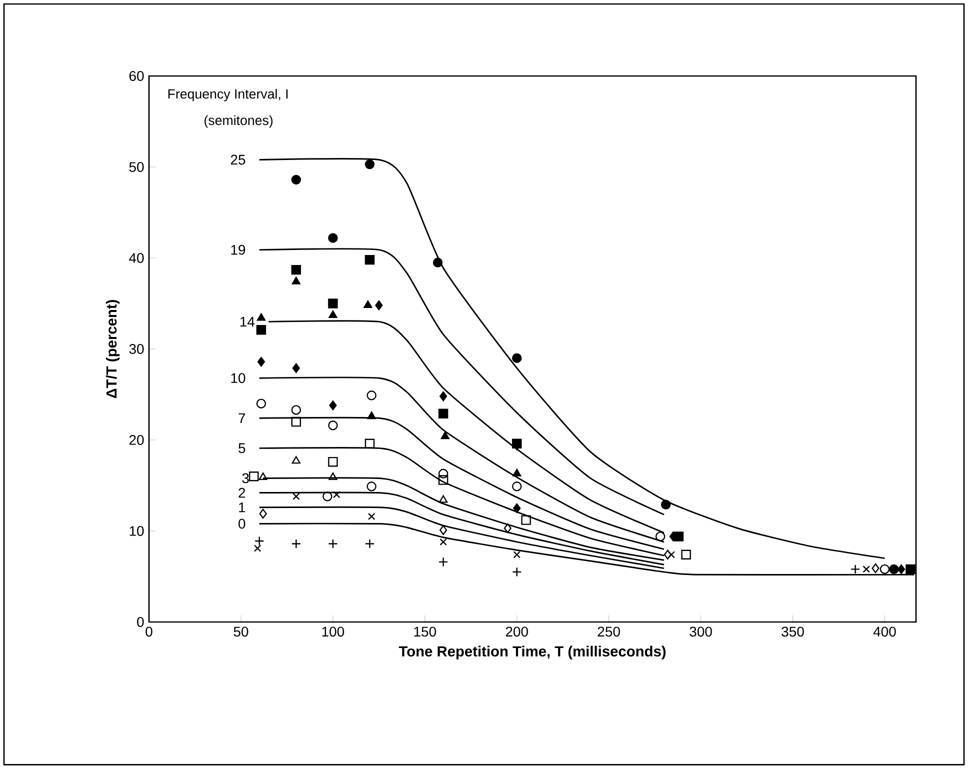 The width and height of the screenshot is (968, 770). I want to click on annotation: (semitones), so click(238, 121).